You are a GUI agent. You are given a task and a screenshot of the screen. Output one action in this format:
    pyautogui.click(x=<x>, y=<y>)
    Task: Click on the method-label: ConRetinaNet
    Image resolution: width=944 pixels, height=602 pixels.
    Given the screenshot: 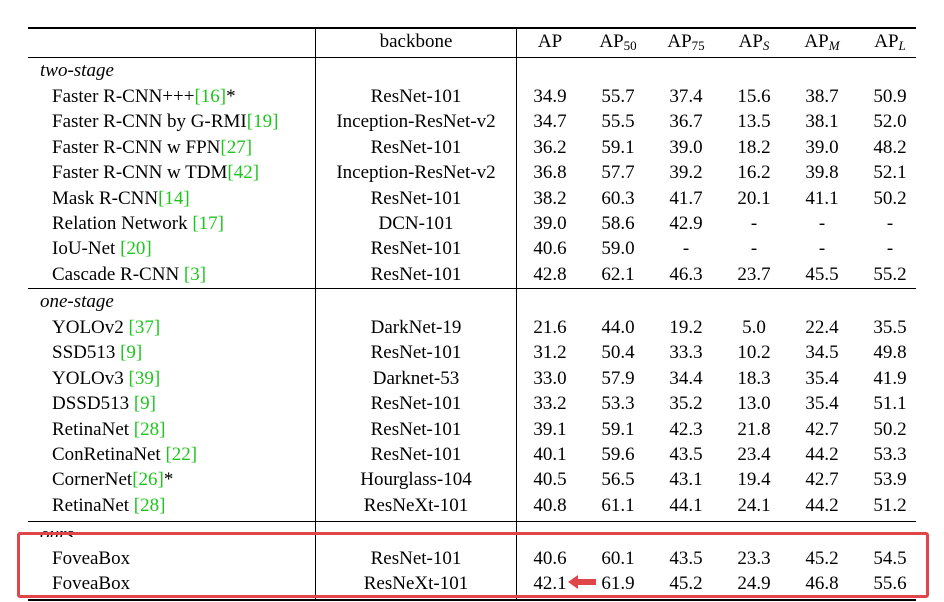 What is the action you would take?
    pyautogui.click(x=109, y=454)
    